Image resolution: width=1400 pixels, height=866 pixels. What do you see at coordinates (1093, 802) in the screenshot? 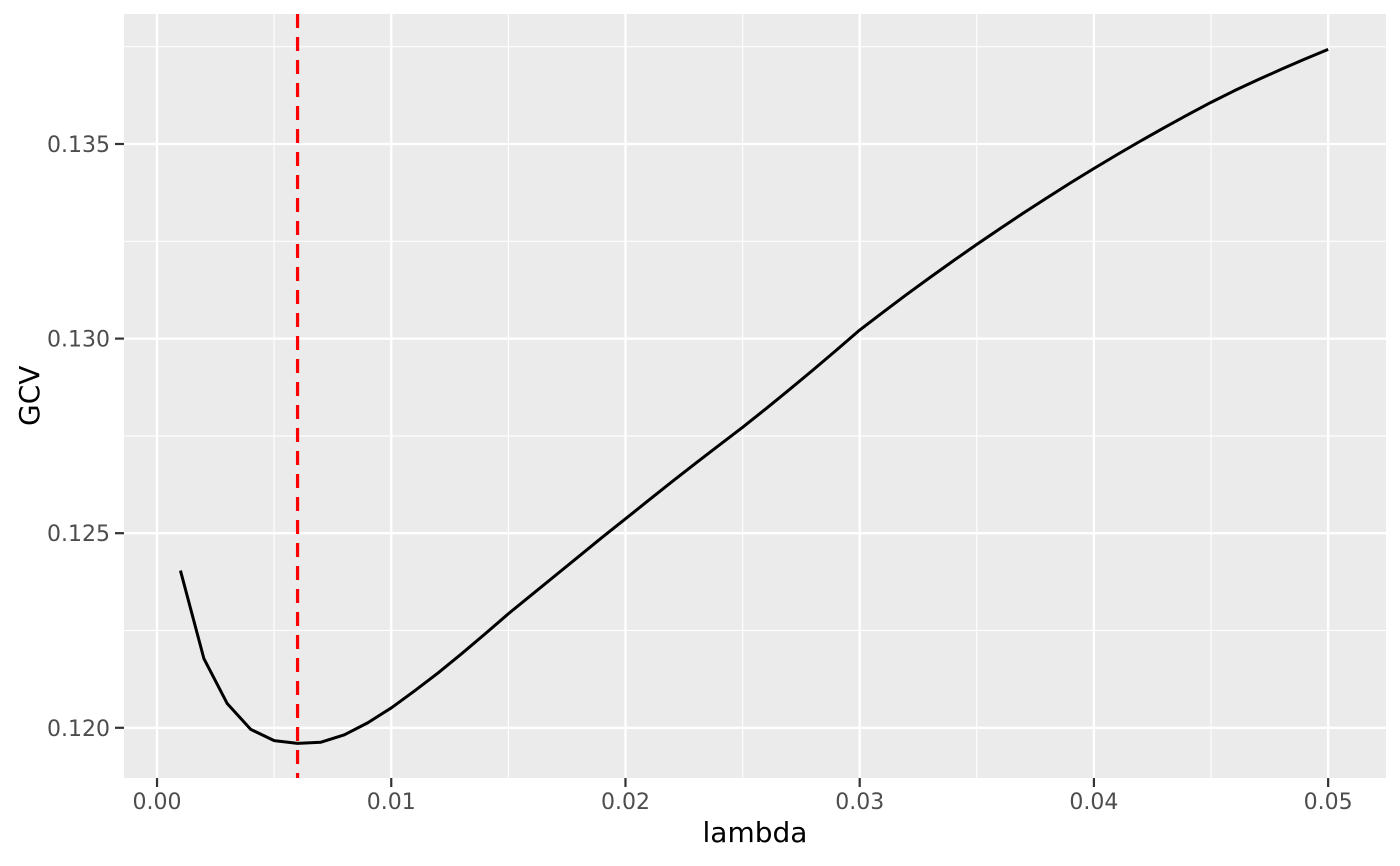
I see `x-tick-label: 0.04` at bounding box center [1093, 802].